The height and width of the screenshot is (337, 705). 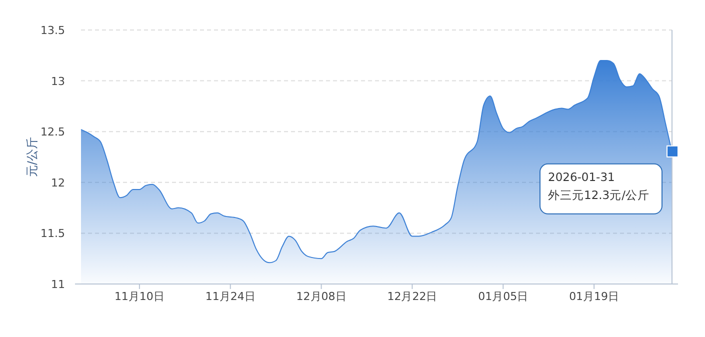 What do you see at coordinates (52, 132) in the screenshot?
I see `y-tick-label: 12.5` at bounding box center [52, 132].